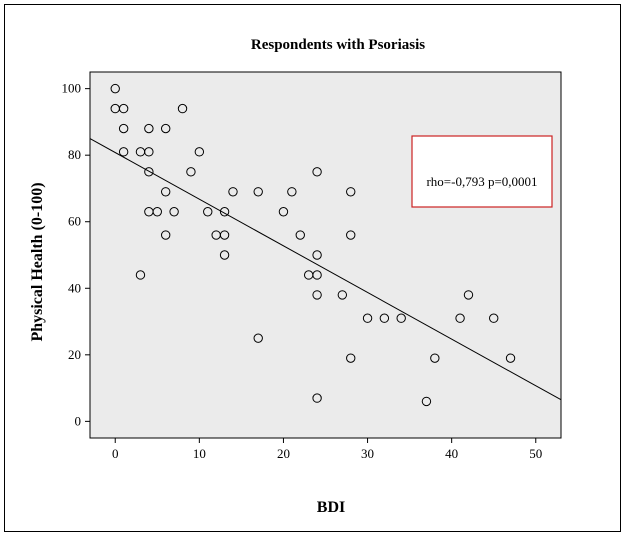  I want to click on x-tick-label: 30, so click(367, 453).